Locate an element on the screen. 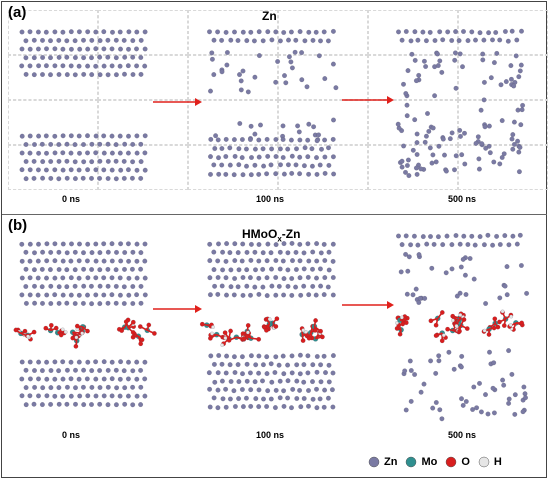  panel-b-title-main: HMoO is located at coordinates (260, 234).